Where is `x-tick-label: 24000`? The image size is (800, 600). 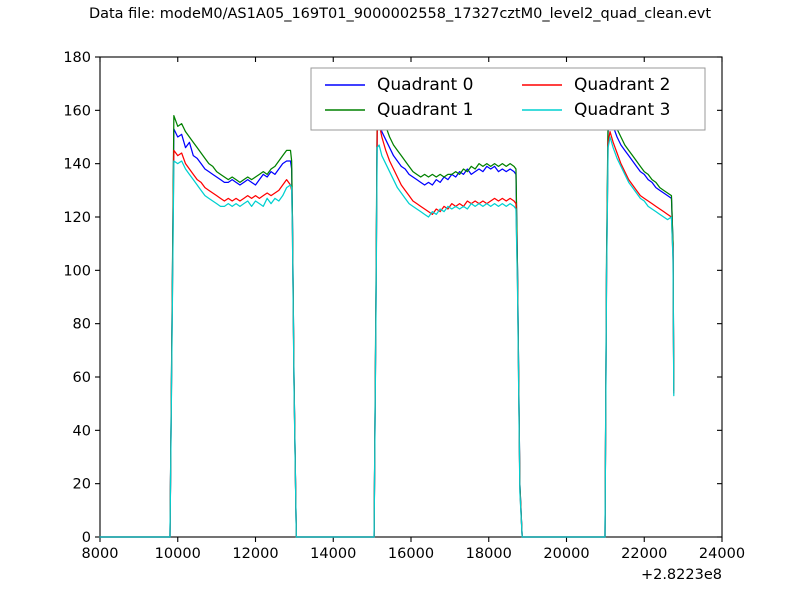 x-tick-label: 24000 is located at coordinates (722, 554).